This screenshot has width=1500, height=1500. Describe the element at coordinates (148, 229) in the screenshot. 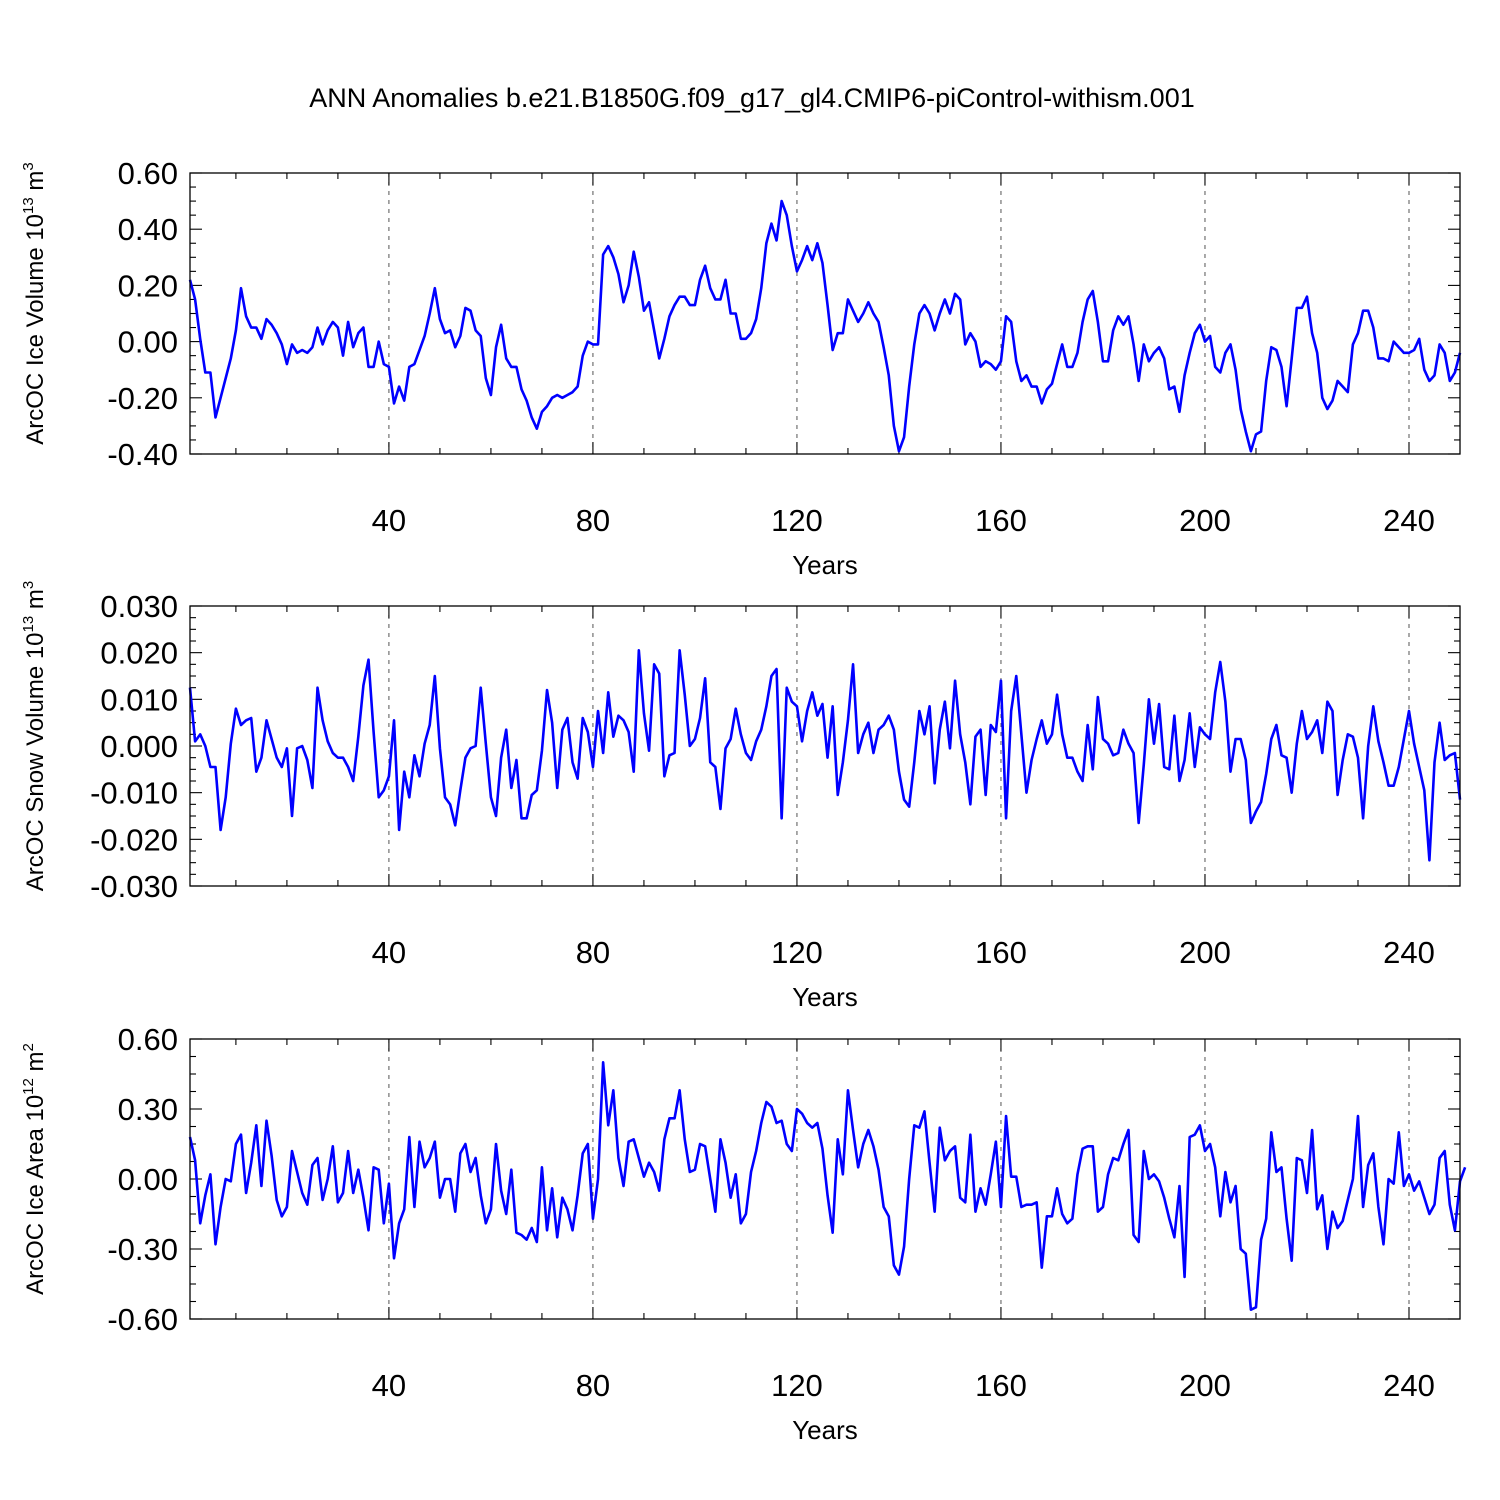

I see `y-tick-label: 0.40` at that location.